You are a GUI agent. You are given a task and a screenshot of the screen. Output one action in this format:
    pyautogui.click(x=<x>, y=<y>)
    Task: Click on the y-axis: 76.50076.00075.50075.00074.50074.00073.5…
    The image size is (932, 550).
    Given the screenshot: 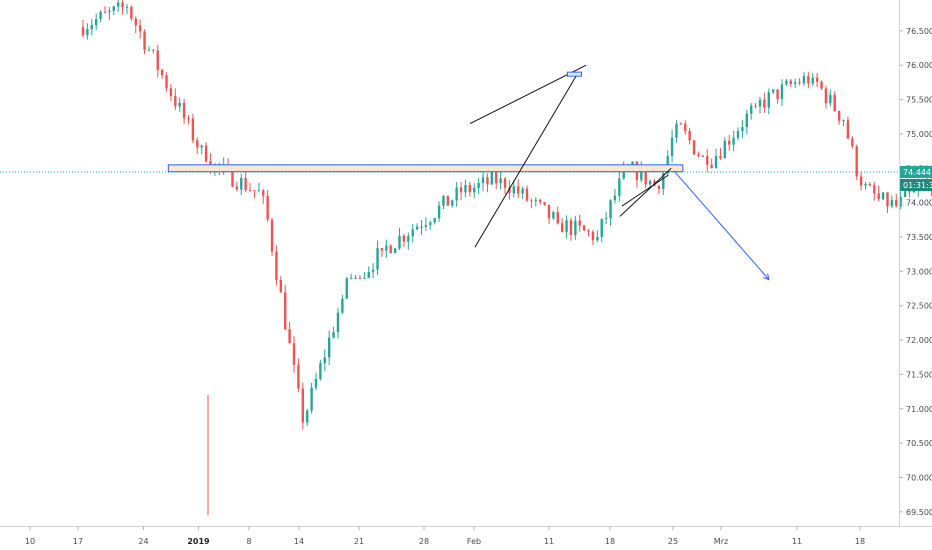 What is the action you would take?
    pyautogui.click(x=915, y=263)
    